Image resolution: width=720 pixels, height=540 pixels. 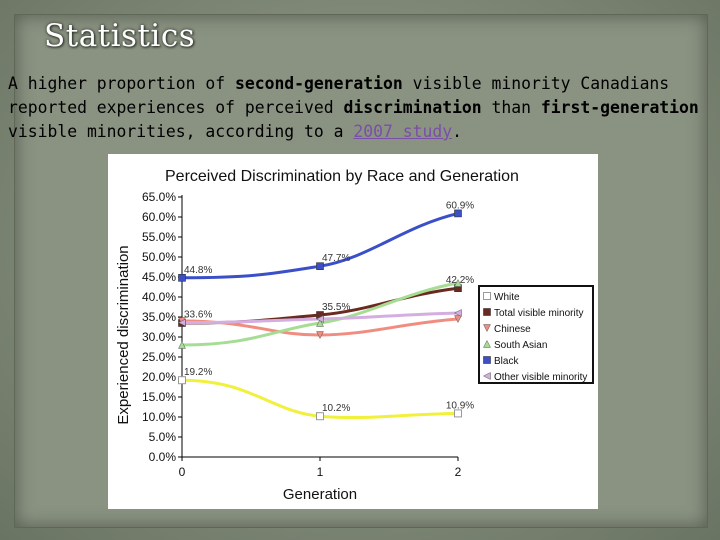 I want to click on series-line, so click(x=320, y=399).